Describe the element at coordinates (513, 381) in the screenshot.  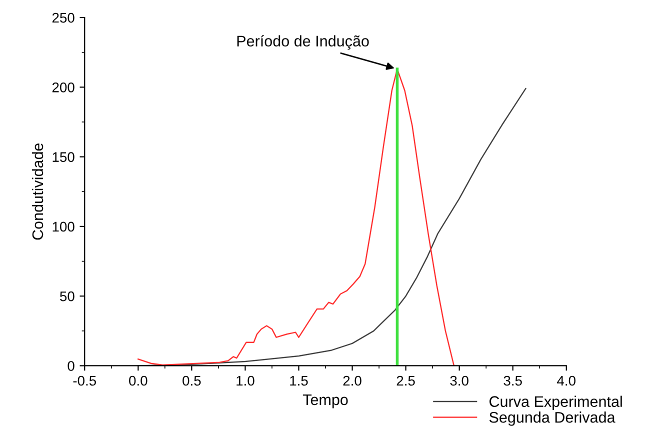
I see `x-tick-label: 3.5` at that location.